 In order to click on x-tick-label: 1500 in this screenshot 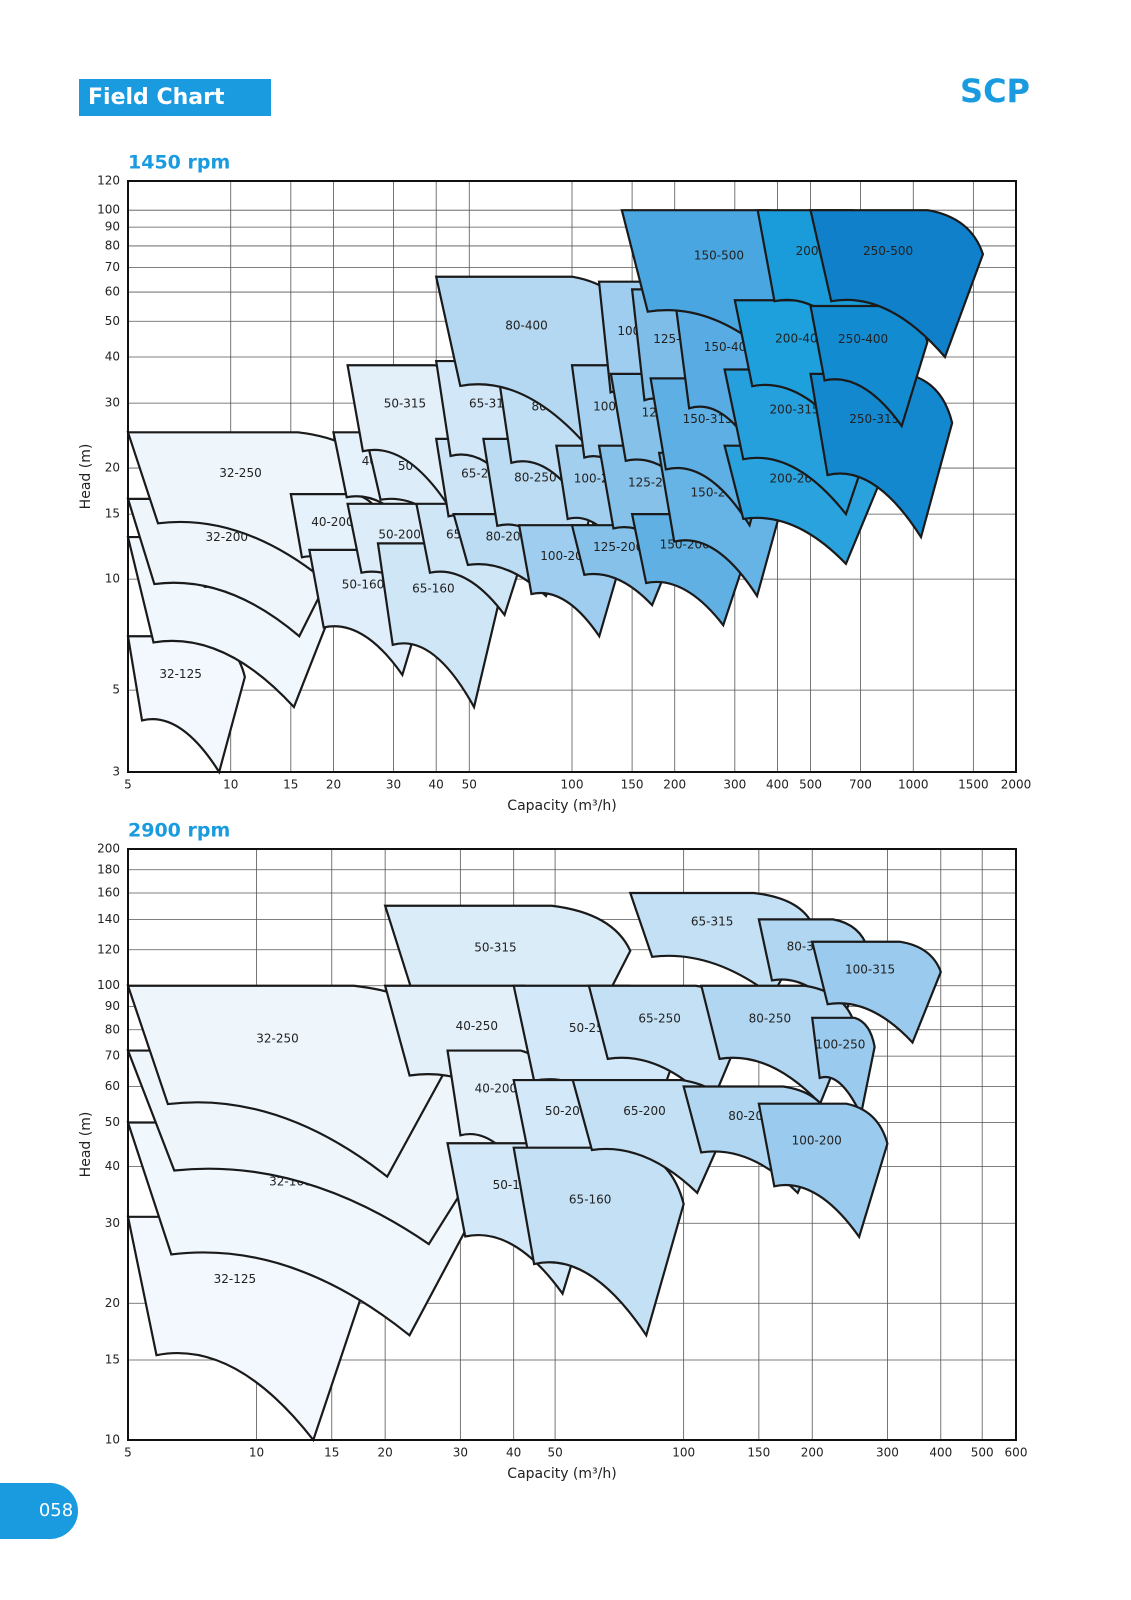, I will do `click(973, 785)`.